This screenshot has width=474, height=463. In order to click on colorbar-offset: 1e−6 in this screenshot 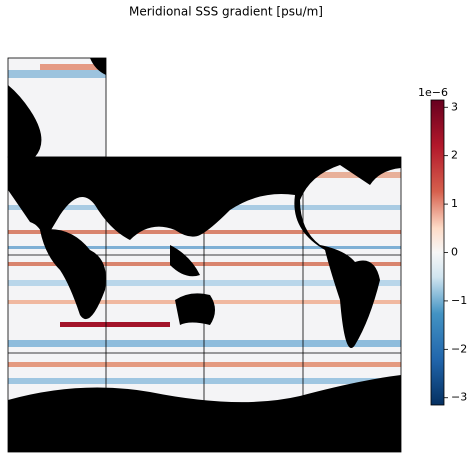, I will do `click(433, 92)`.